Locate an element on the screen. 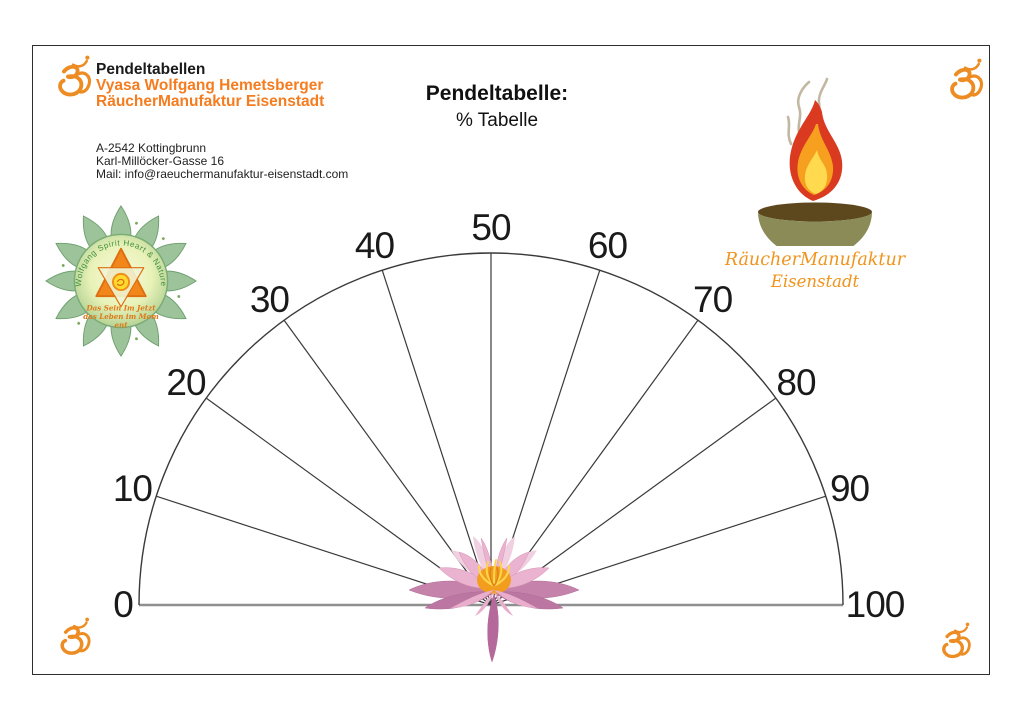  dial-label-90: 90 is located at coordinates (849, 488).